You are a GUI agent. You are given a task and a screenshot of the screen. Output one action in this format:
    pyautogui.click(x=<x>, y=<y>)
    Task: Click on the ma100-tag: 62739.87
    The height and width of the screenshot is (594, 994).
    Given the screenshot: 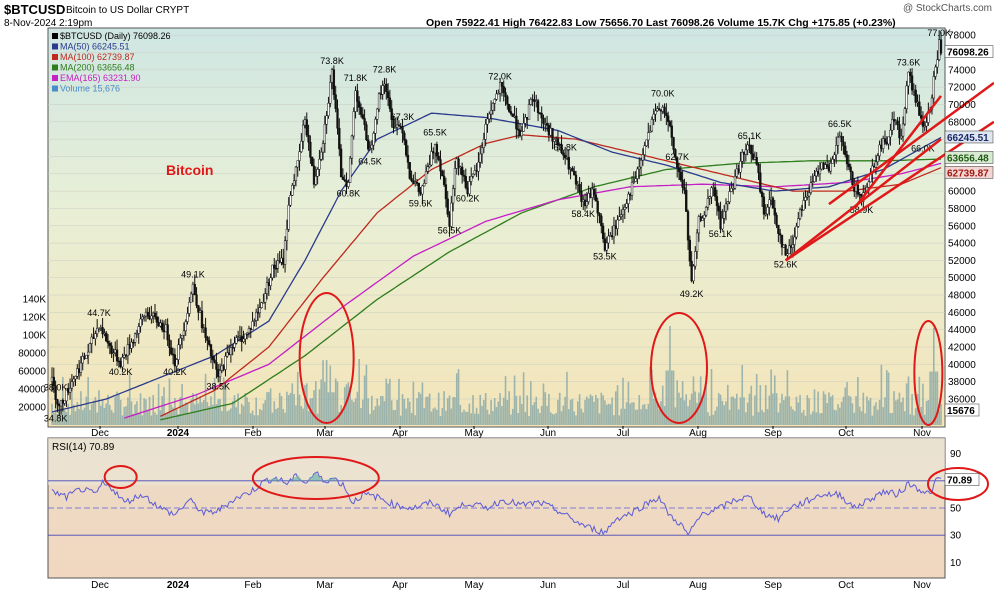 What is the action you would take?
    pyautogui.click(x=968, y=173)
    